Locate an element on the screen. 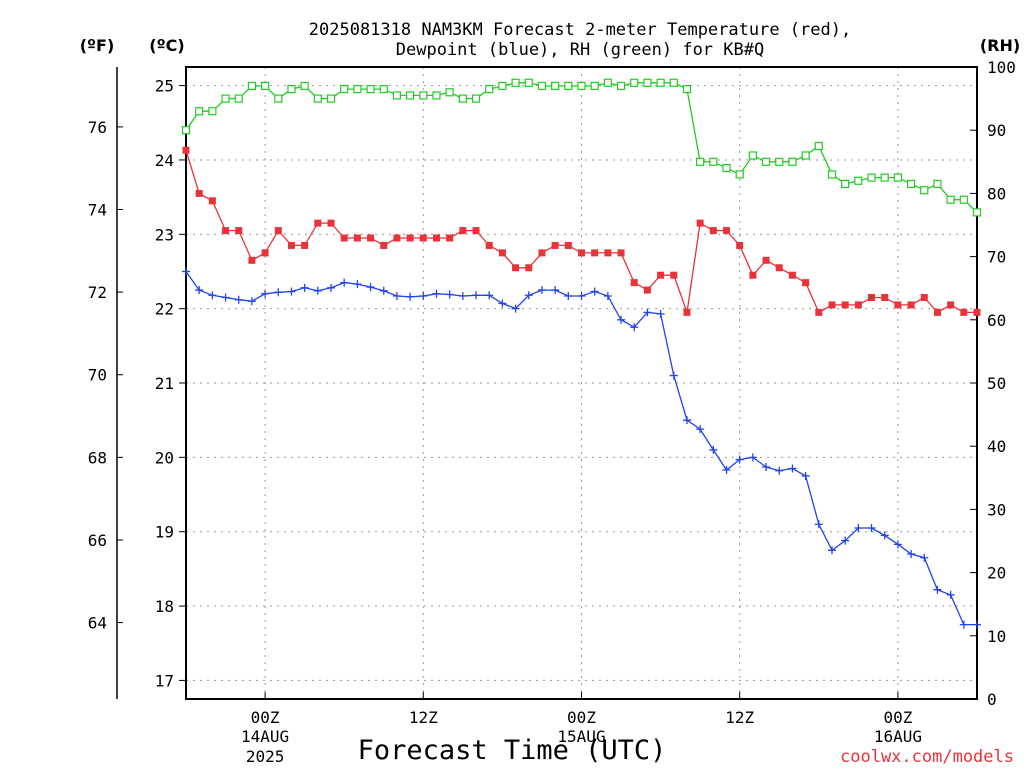  rh-series is located at coordinates (581, 147).